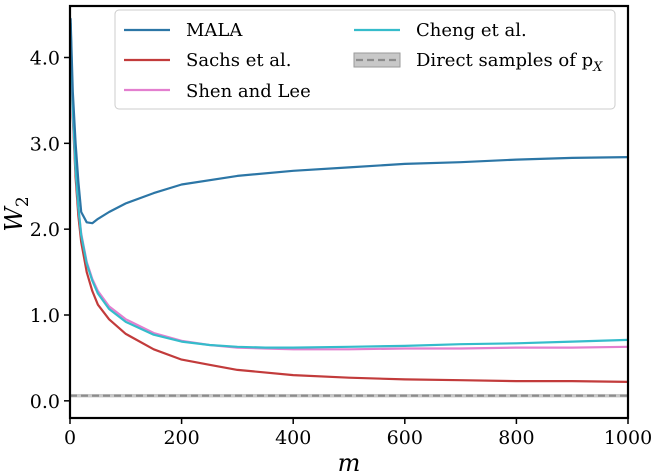 The height and width of the screenshot is (476, 653). Describe the element at coordinates (45, 316) in the screenshot. I see `y-tick-label: 1.0` at that location.